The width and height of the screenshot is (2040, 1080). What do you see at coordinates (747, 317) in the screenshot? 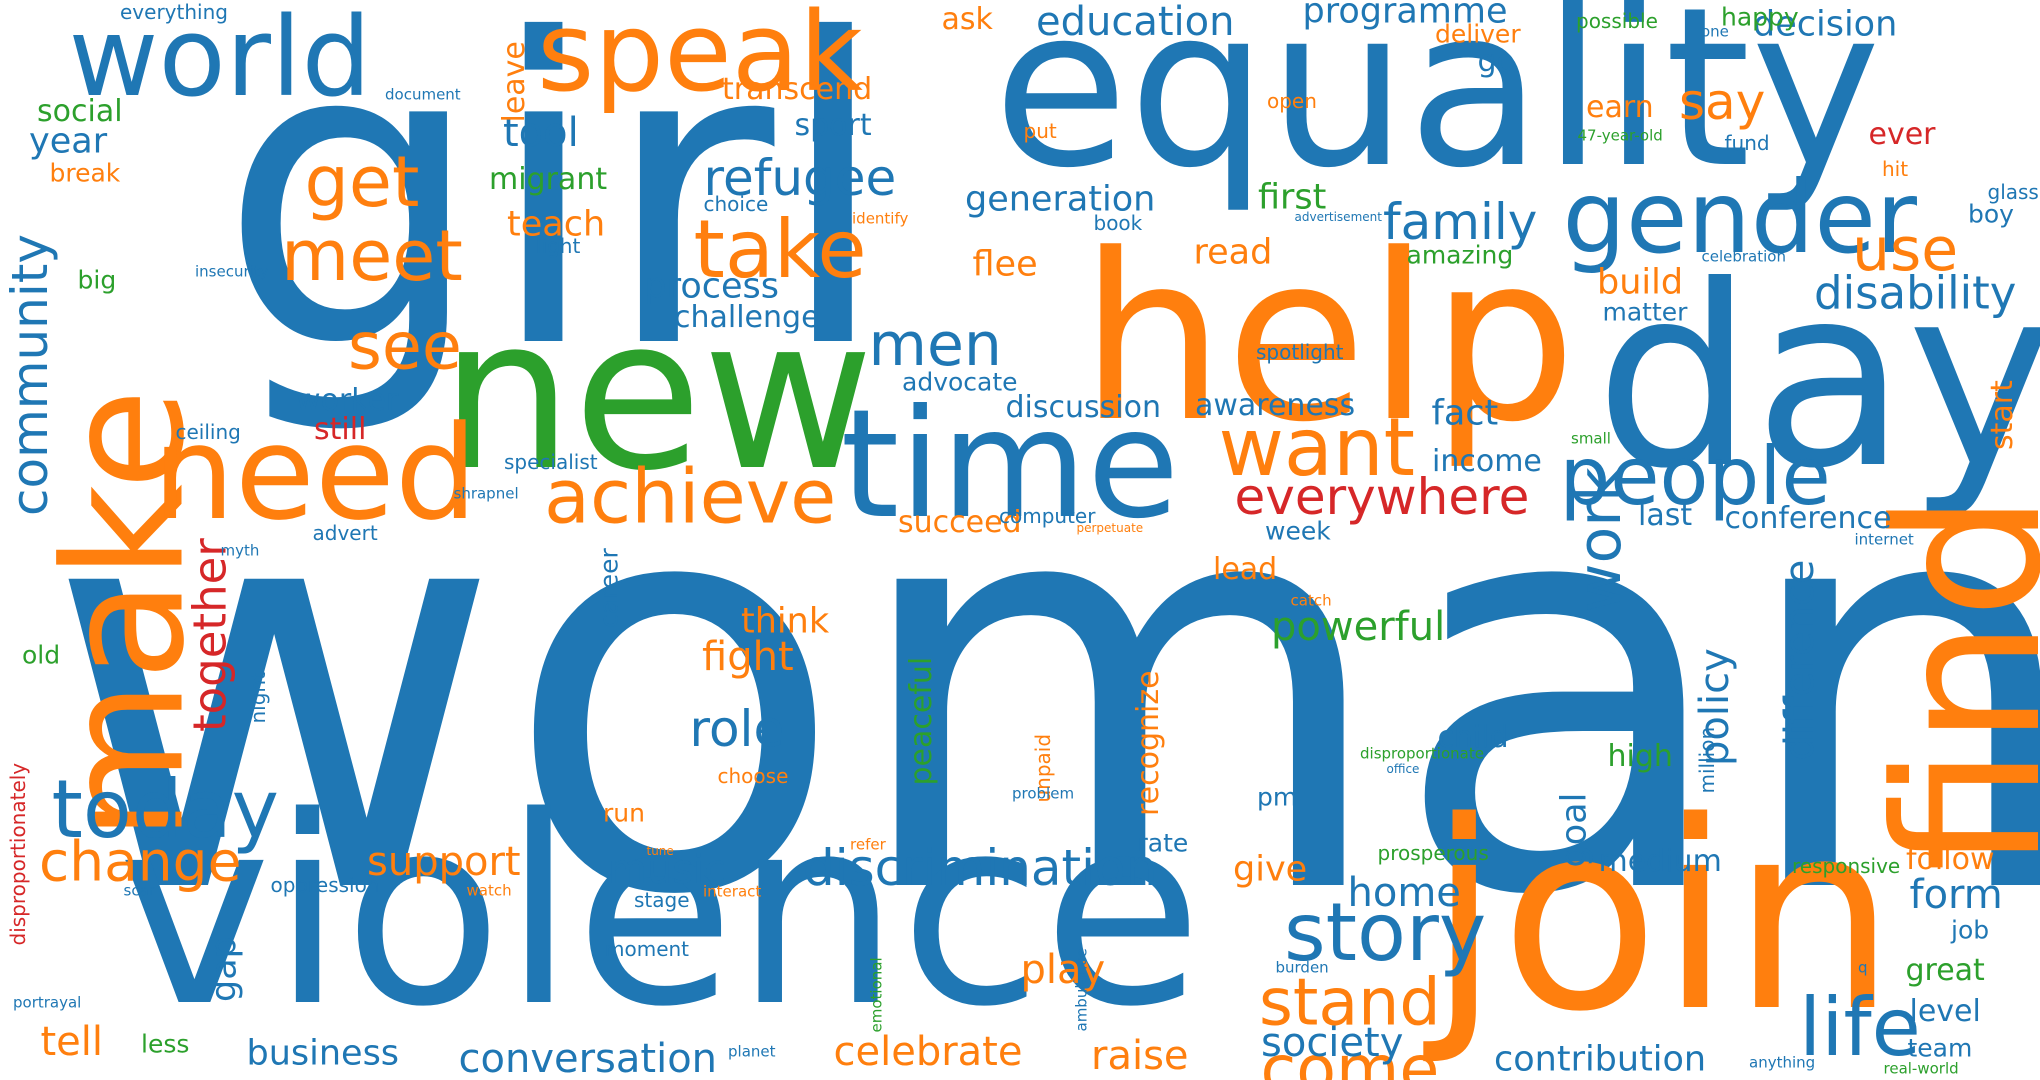
I see `word-challenge: challenge` at bounding box center [747, 317].